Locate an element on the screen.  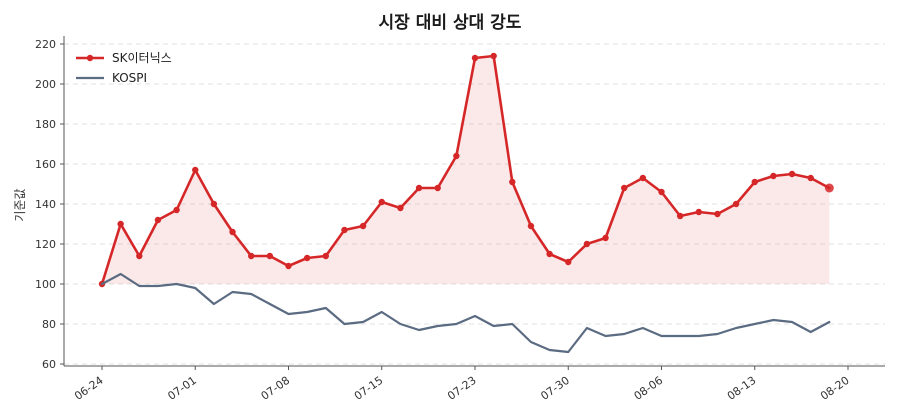
y-axis-ticks: 60 80 100 120 140 160 180 200 220 is located at coordinates (49, 204).